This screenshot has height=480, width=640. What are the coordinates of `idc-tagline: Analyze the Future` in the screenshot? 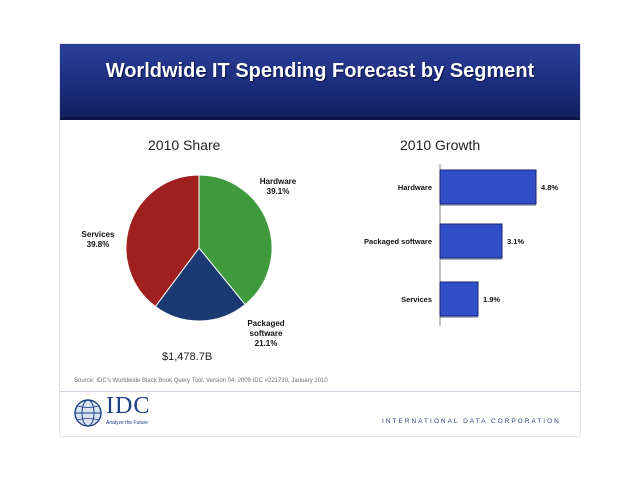 It's located at (127, 423).